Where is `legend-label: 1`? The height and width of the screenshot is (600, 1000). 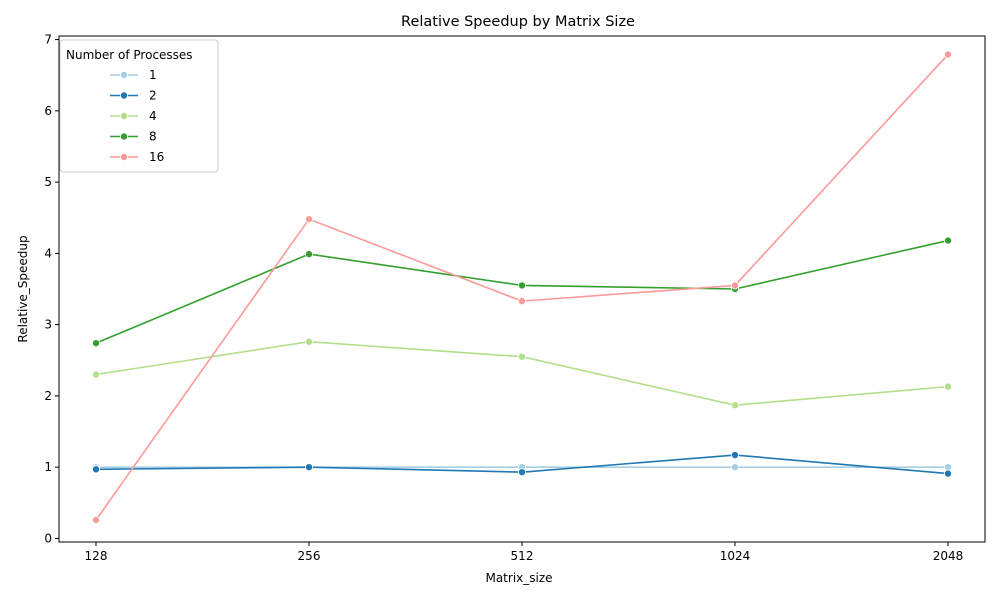 legend-label: 1 is located at coordinates (153, 75).